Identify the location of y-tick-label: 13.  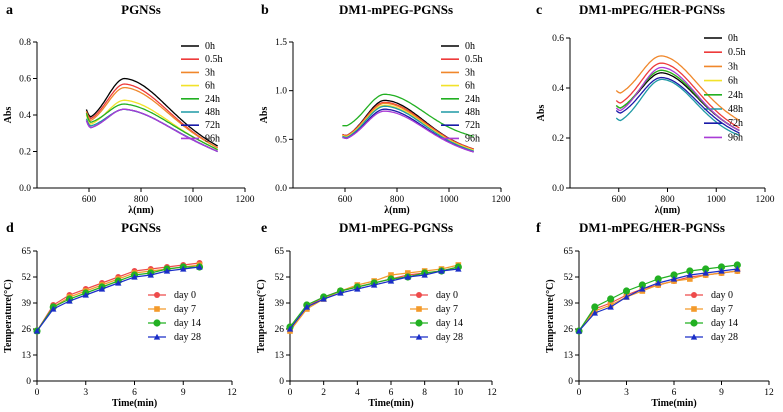
(280, 356).